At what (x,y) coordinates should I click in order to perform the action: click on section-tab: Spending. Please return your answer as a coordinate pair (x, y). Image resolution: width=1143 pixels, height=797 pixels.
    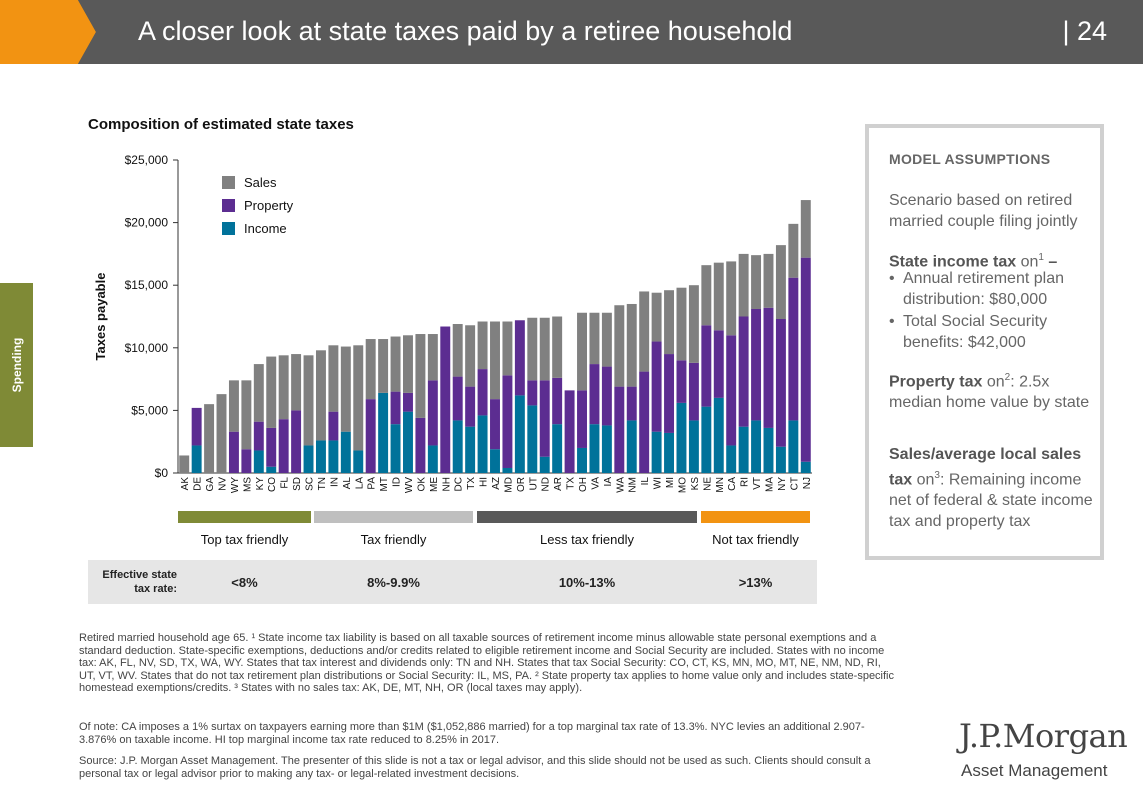
    Looking at the image, I should click on (16, 365).